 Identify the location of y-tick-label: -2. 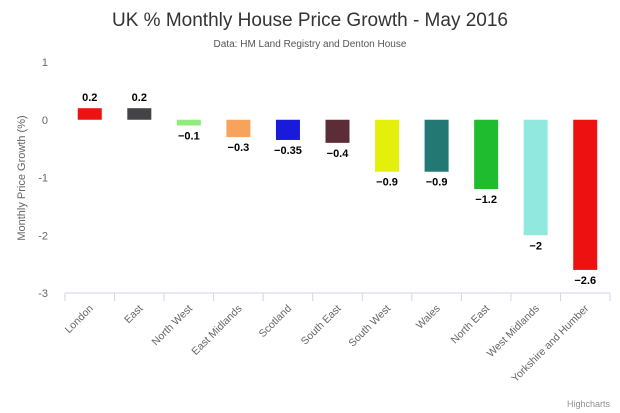
(43, 236).